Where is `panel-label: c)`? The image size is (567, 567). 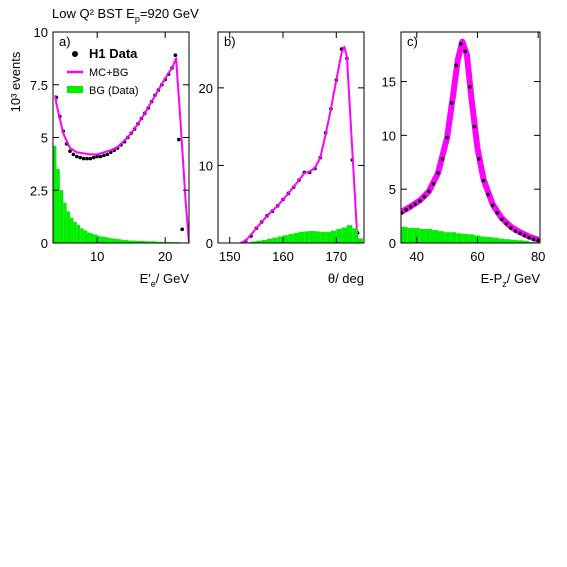
panel-label: c) is located at coordinates (412, 41).